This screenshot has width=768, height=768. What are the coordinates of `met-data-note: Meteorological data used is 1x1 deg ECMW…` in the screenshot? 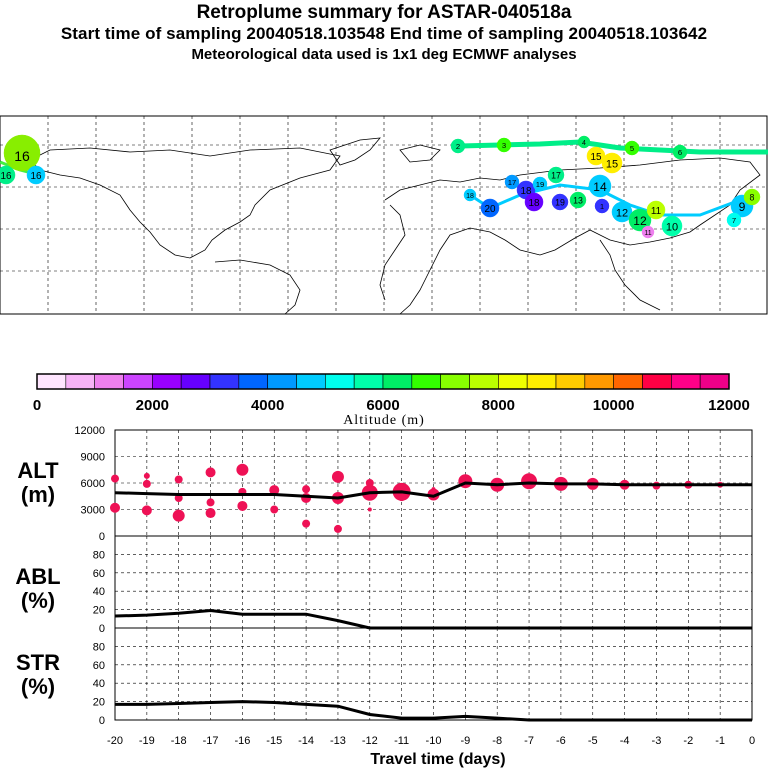 It's located at (384, 54).